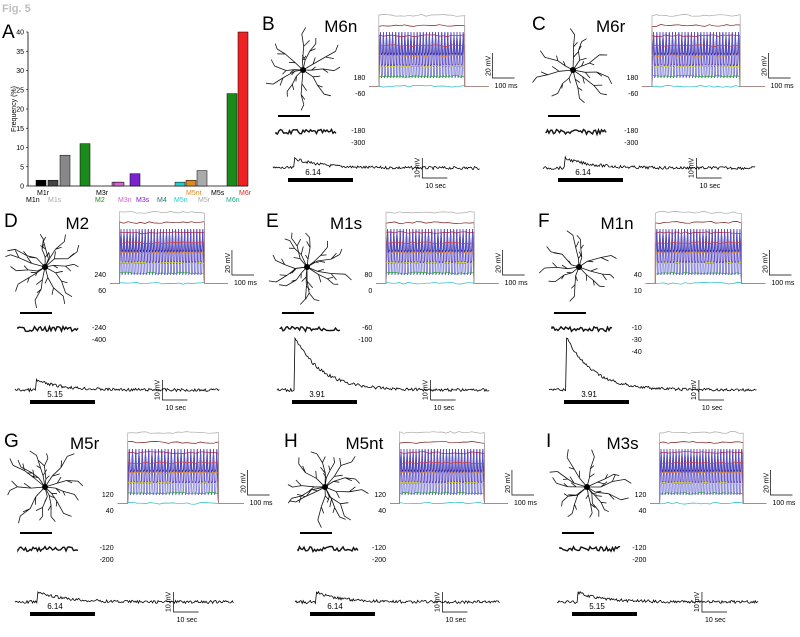  Describe the element at coordinates (638, 275) in the screenshot. I see `level-label-top: 40` at that location.